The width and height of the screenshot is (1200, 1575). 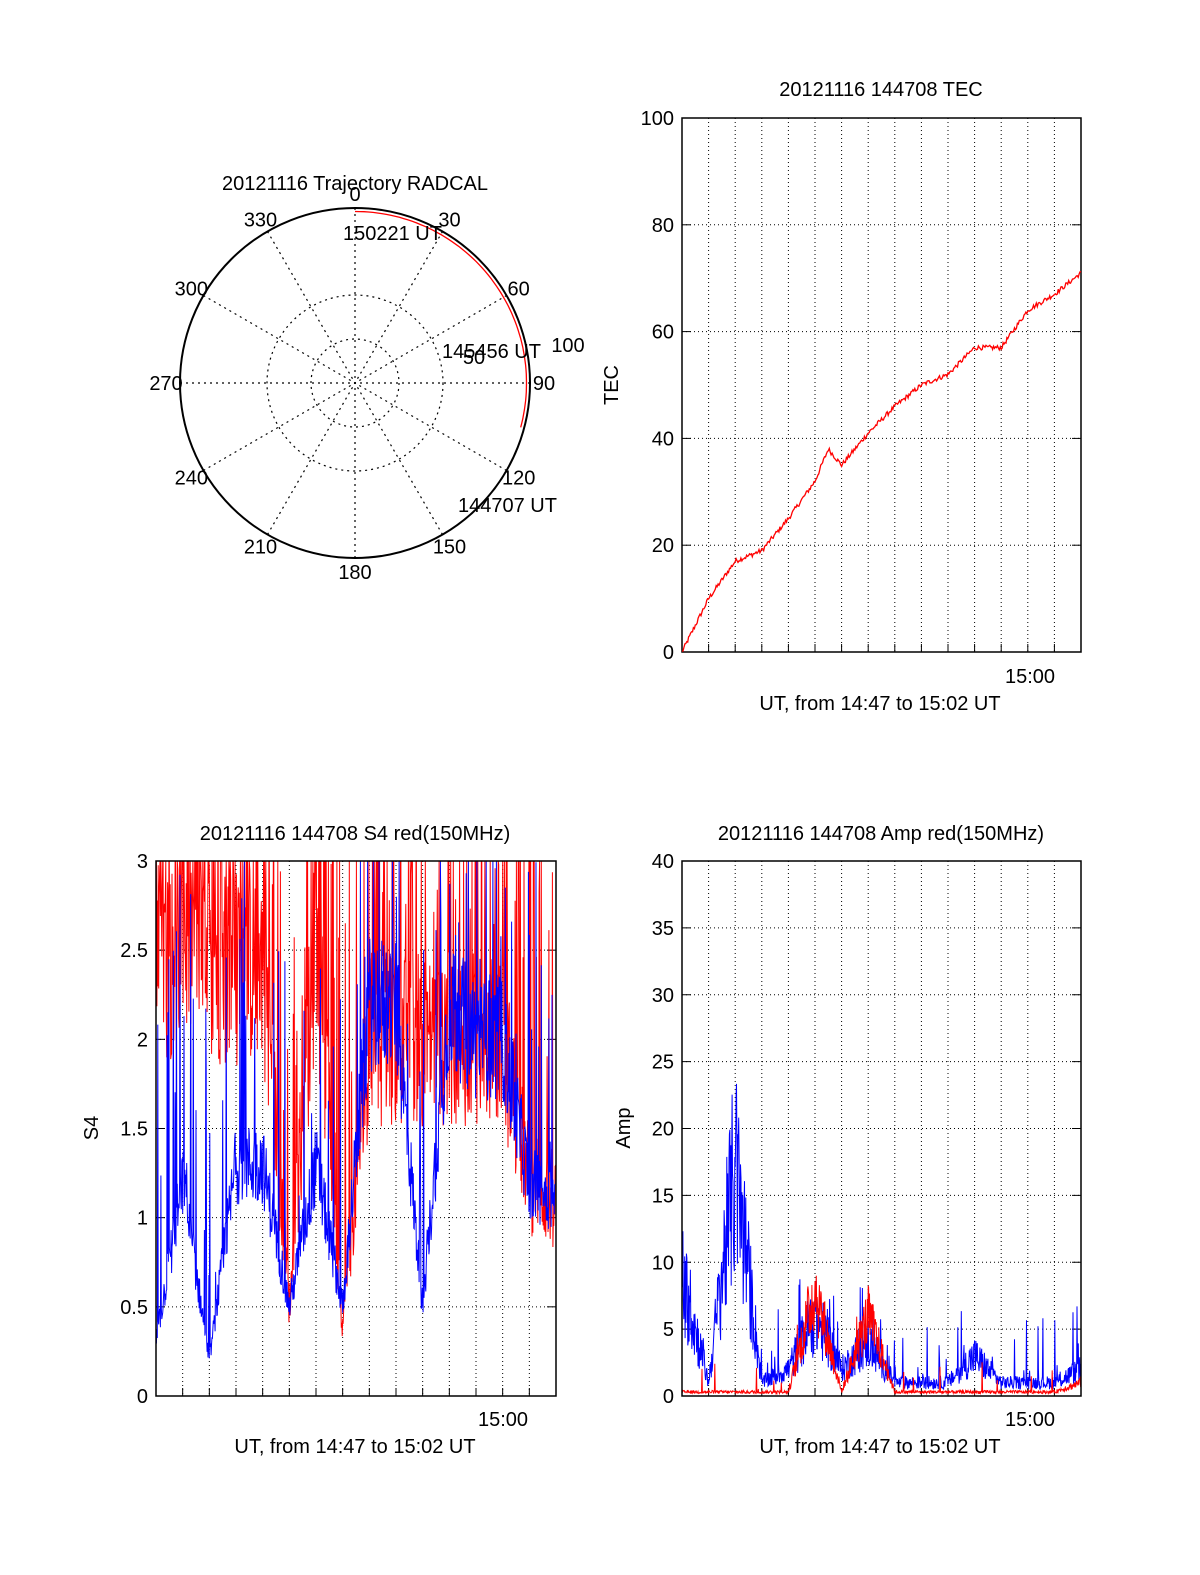 I want to click on y-tick-label: 100, so click(x=657, y=119).